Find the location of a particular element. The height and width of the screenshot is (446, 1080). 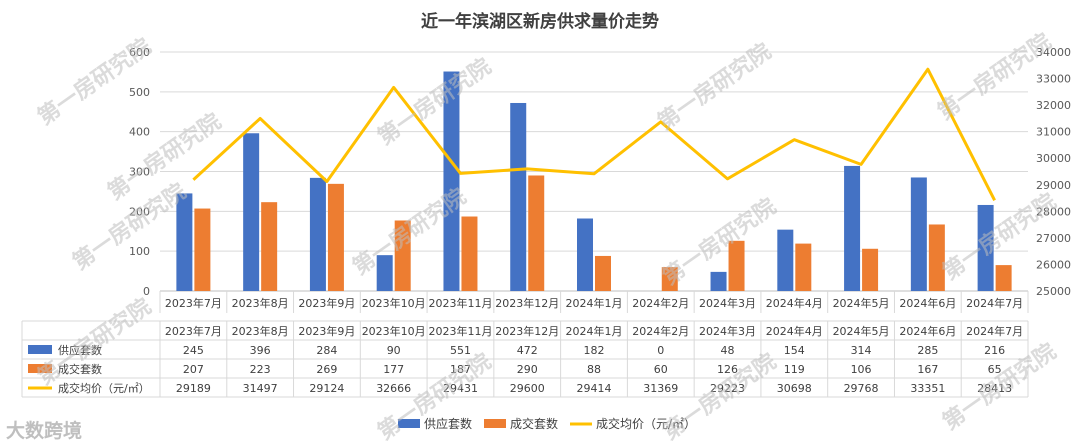

x-tick-label: 2024年4月 is located at coordinates (794, 303).